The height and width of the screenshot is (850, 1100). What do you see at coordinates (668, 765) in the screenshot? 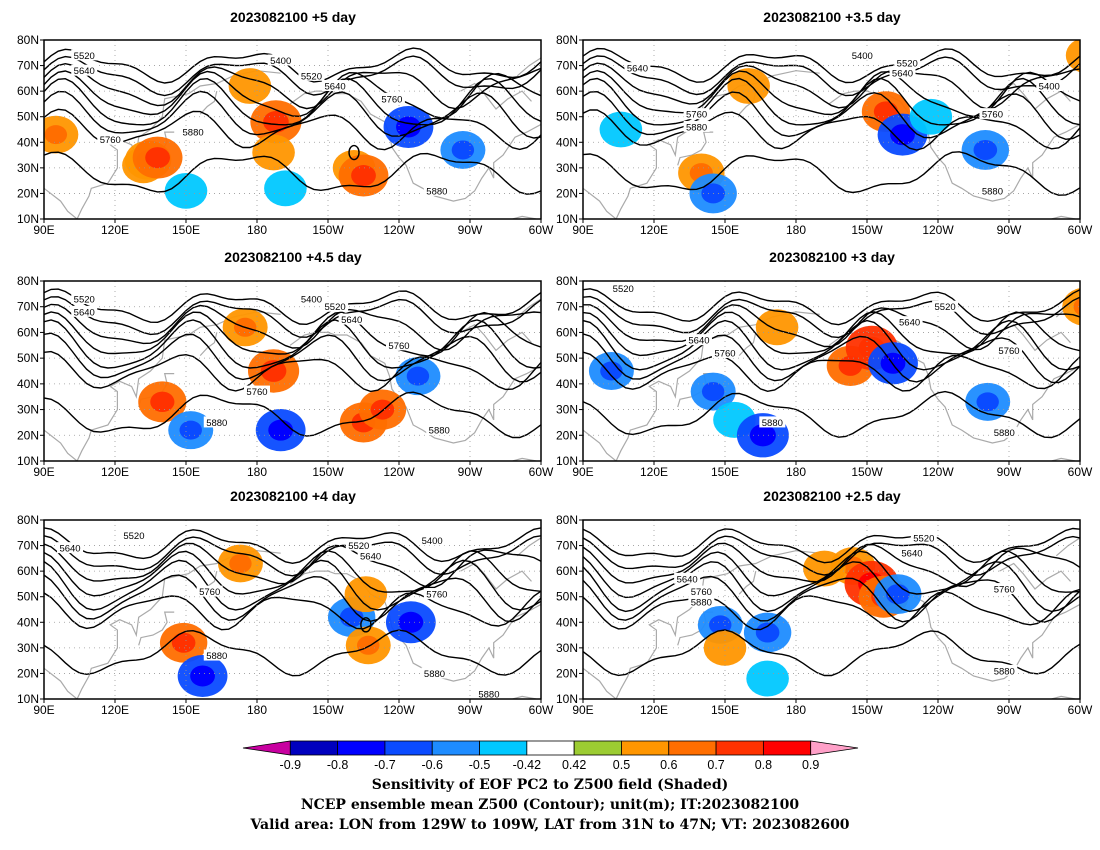
I see `colorbar-label: 0.6` at bounding box center [668, 765].